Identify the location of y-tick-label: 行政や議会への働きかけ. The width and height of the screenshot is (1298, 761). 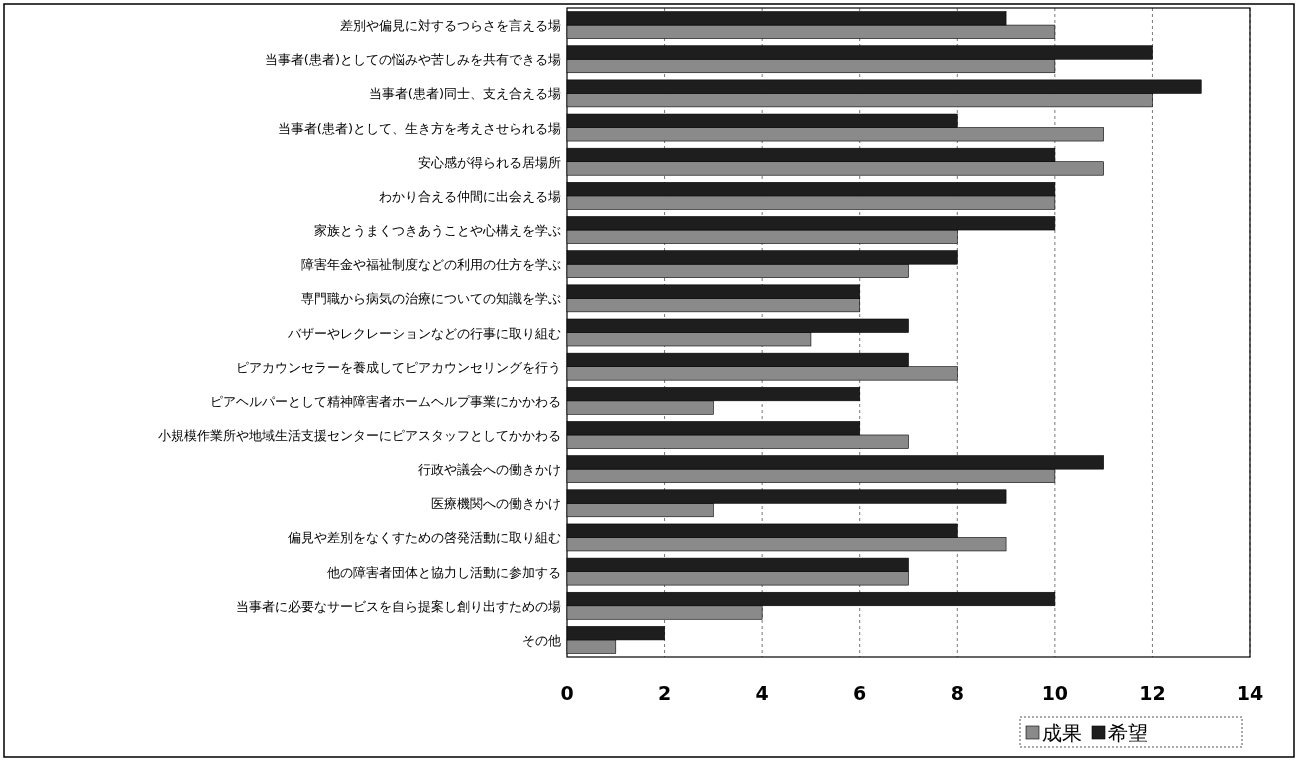
(489, 470).